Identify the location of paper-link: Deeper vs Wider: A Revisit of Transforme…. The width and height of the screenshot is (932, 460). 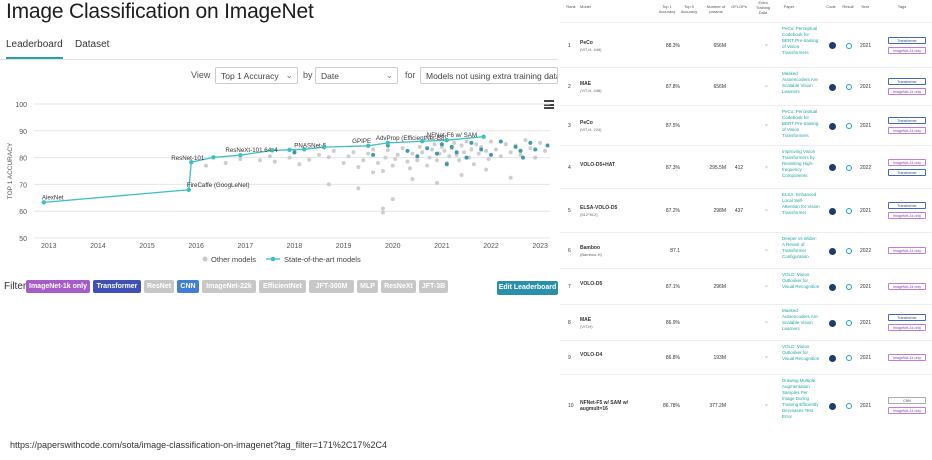
(799, 247).